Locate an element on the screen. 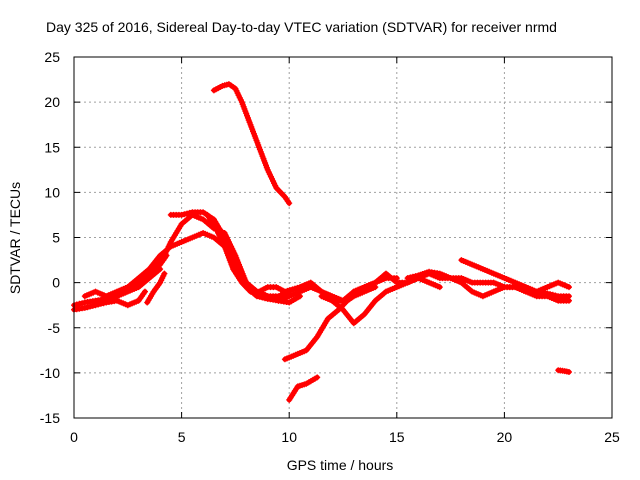 The image size is (640, 480). y-tick-label: 25 is located at coordinates (52, 57).